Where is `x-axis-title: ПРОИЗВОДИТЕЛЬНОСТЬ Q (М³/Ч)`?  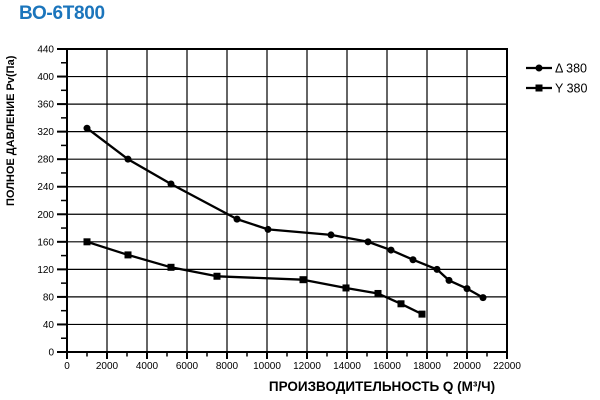
x-axis-title: ПРОИЗВОДИТЕЛЬНОСТЬ Q (М³/Ч) is located at coordinates (382, 386).